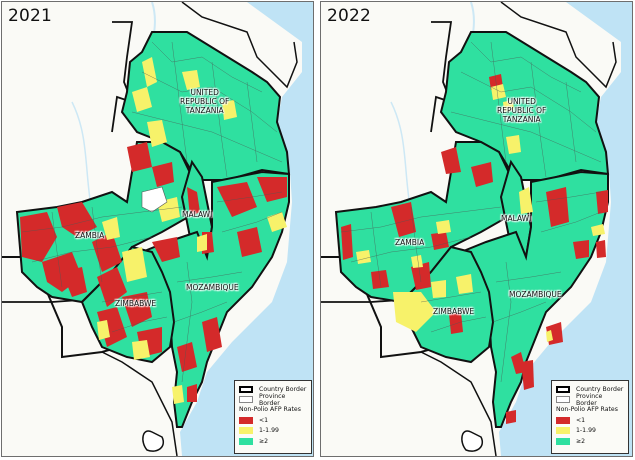 Image resolution: width=635 pixels, height=460 pixels. What do you see at coordinates (154, 199) in the screenshot?
I see `district-no-data` at bounding box center [154, 199].